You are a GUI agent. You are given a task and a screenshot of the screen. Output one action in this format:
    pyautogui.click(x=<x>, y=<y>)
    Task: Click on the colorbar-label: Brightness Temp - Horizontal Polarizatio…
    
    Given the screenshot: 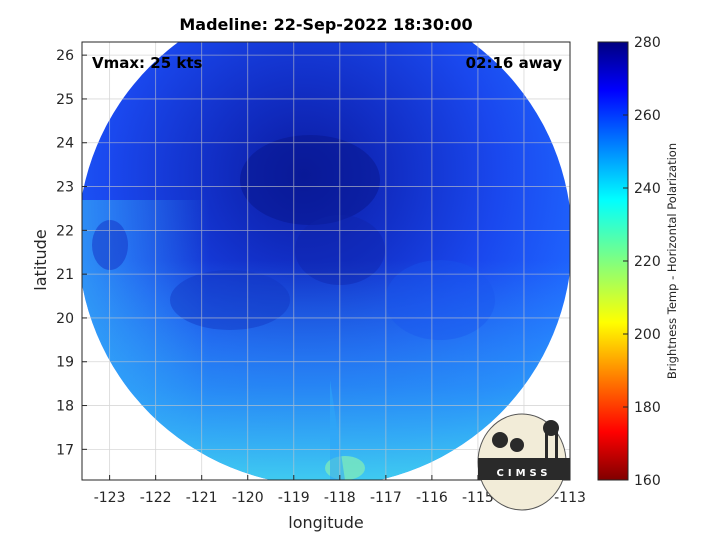 What is the action you would take?
    pyautogui.click(x=672, y=261)
    